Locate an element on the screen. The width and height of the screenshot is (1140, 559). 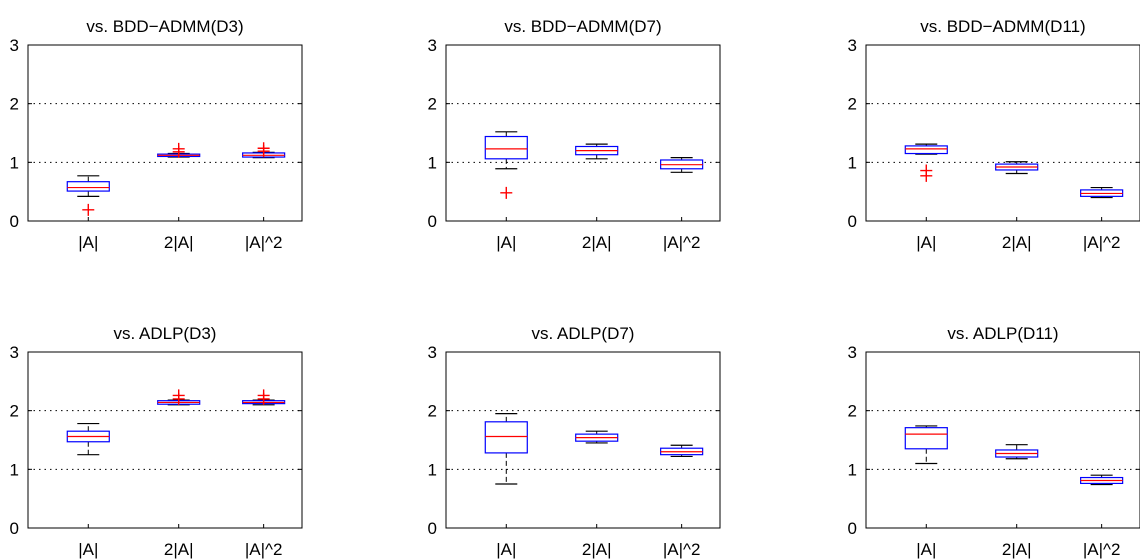
boxplot-panel: vs. ADLP(D3) 0 1 2 3 |A| 2|A| |A|^2 is located at coordinates (156, 441).